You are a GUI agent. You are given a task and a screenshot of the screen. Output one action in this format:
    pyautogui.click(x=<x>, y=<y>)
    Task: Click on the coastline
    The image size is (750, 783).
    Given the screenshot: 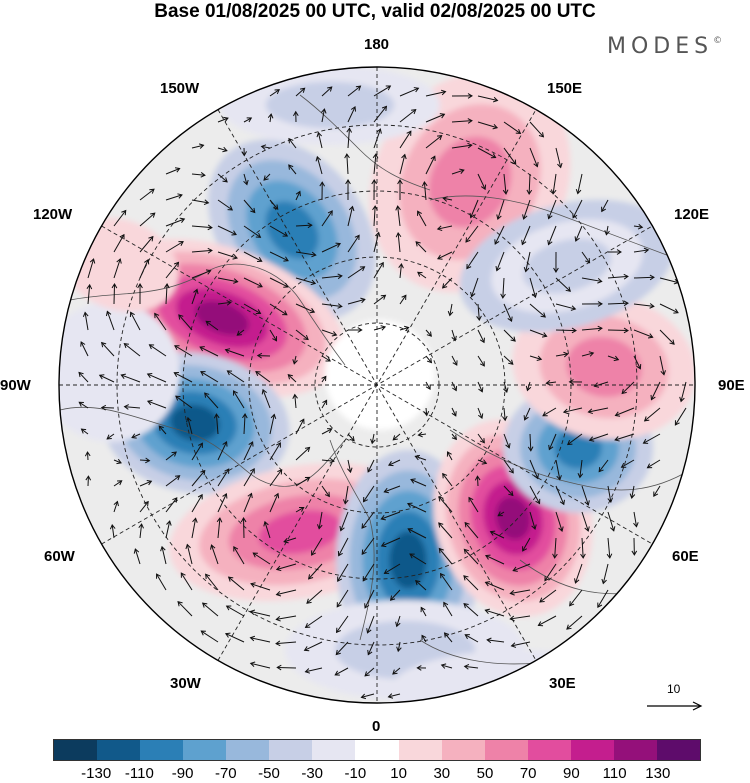 What is the action you would take?
    pyautogui.click(x=365, y=142)
    